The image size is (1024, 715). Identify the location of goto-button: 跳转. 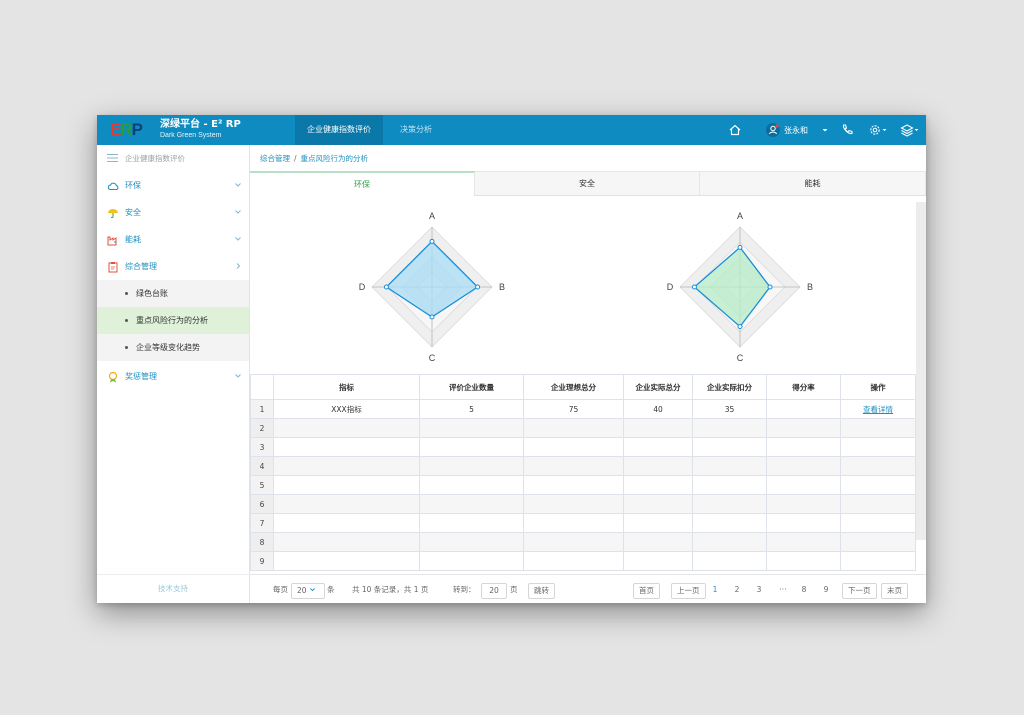
(541, 591).